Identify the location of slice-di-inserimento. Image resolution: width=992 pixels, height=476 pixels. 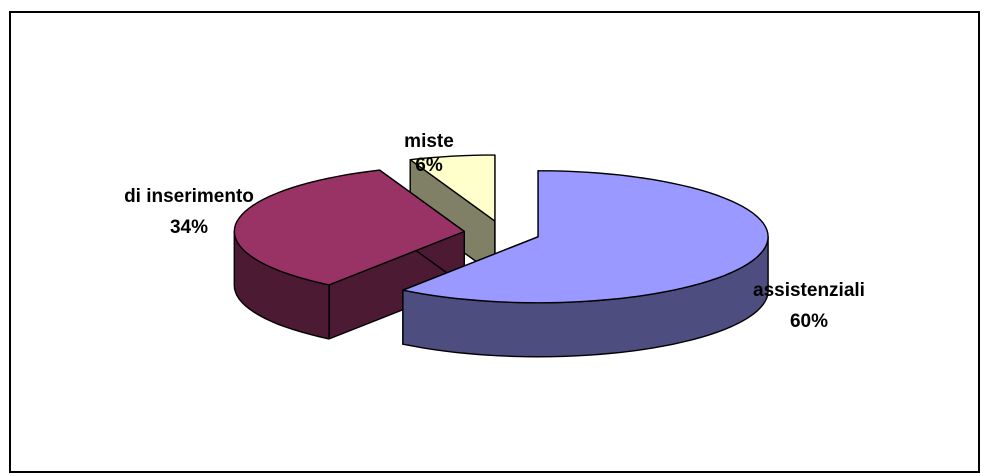
(349, 254).